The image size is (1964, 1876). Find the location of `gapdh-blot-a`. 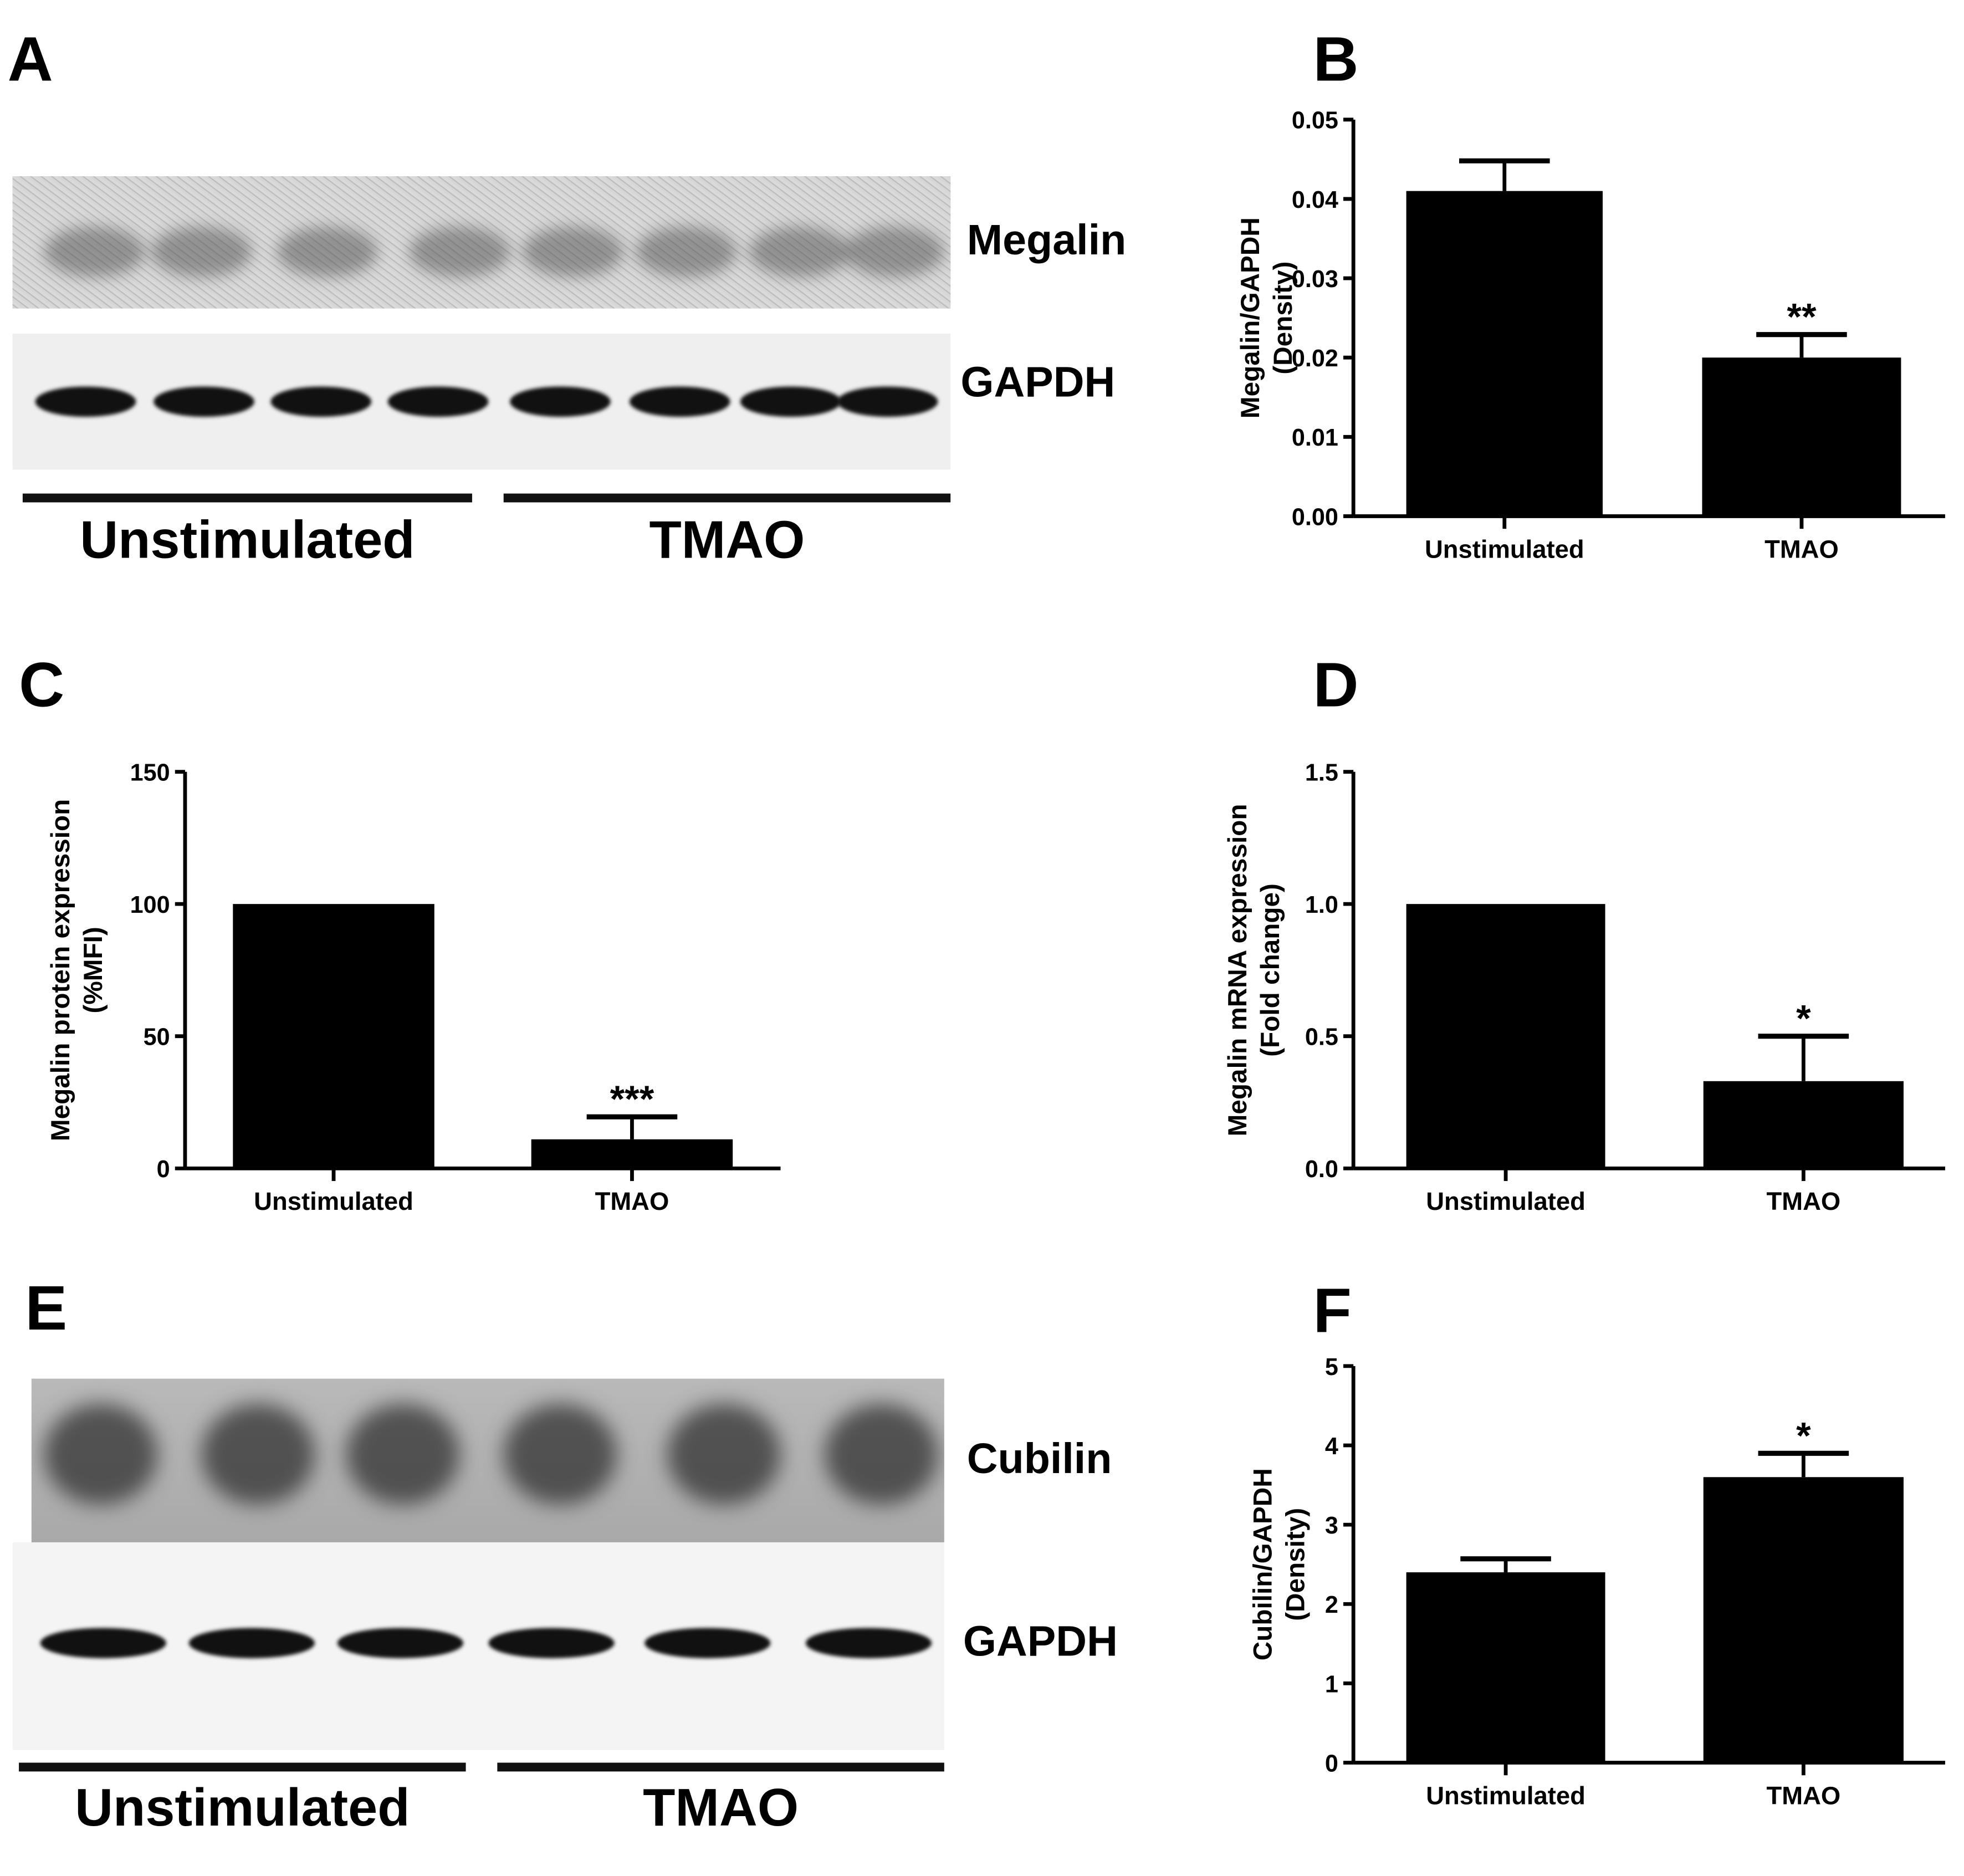

gapdh-blot-a is located at coordinates (481, 402).